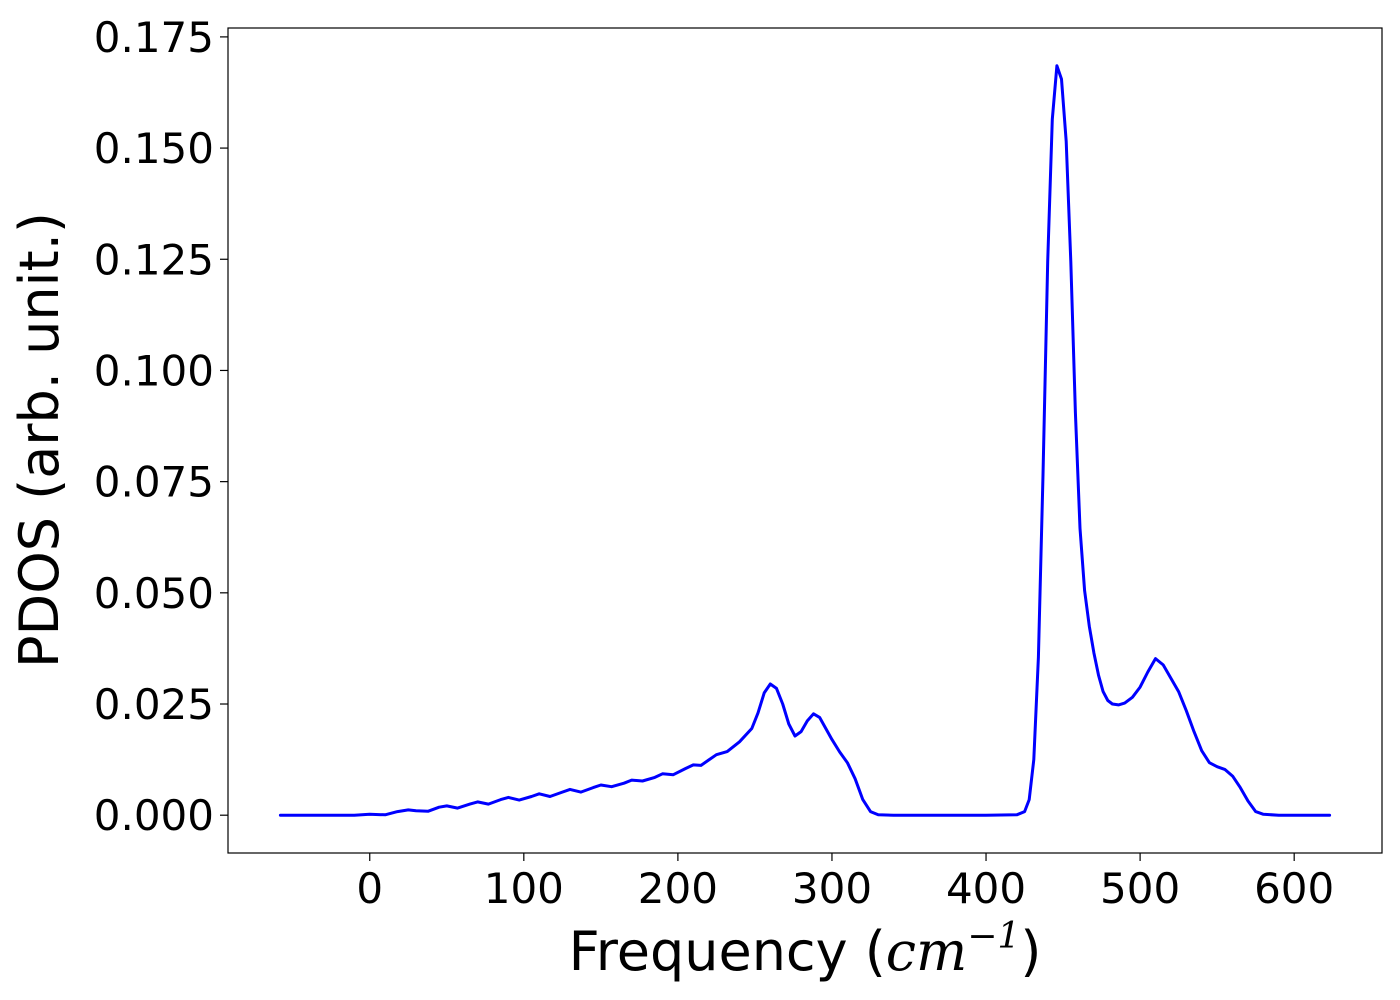 Image resolution: width=1400 pixels, height=1000 pixels. Describe the element at coordinates (524, 888) in the screenshot. I see `x-tick-label: 100` at that location.